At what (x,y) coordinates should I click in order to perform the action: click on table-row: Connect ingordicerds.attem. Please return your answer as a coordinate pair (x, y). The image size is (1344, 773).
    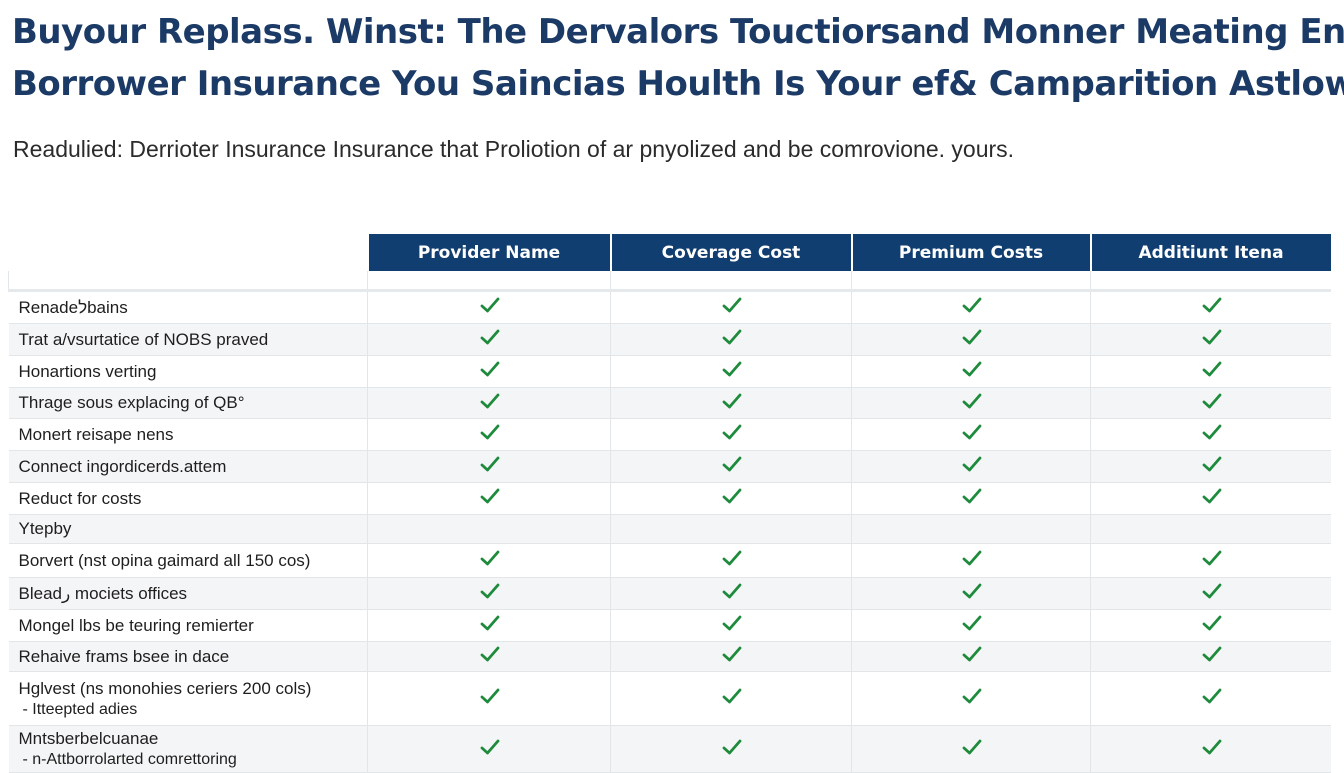
    Looking at the image, I should click on (669, 466).